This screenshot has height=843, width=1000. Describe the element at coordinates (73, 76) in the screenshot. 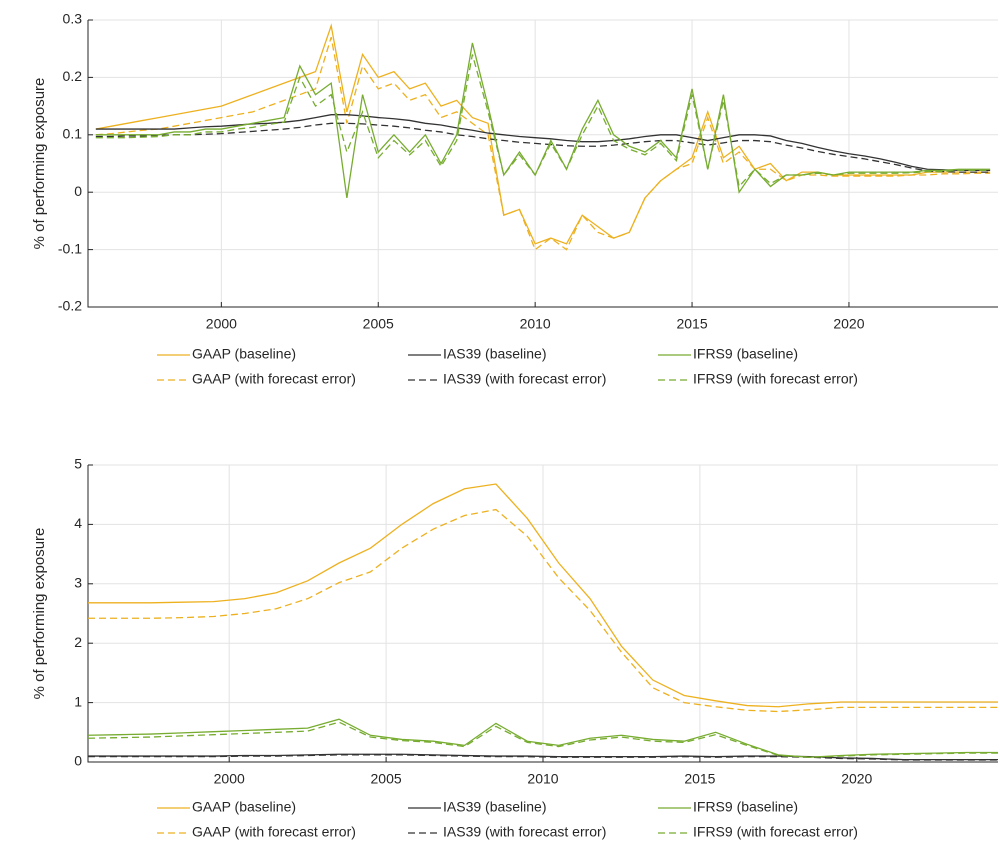

I see `y-tick-label: 0.2` at that location.